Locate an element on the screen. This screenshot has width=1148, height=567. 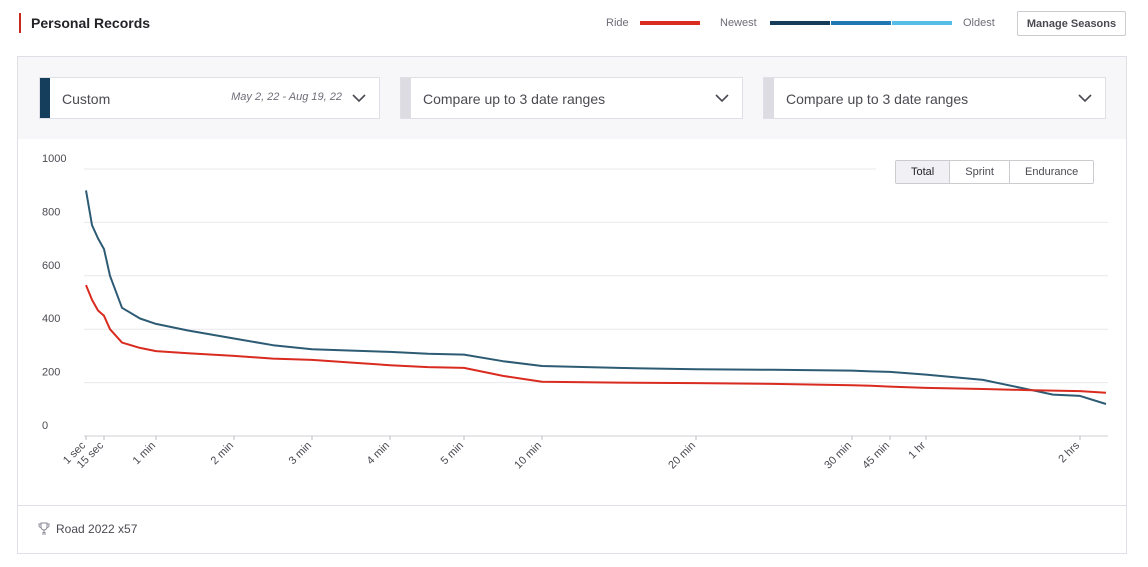
dropdown-label: Custom is located at coordinates (86, 99).